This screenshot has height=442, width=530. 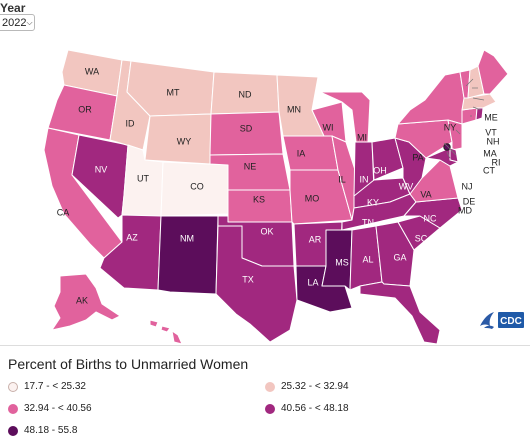 What do you see at coordinates (469, 116) in the screenshot?
I see `state-ct` at bounding box center [469, 116].